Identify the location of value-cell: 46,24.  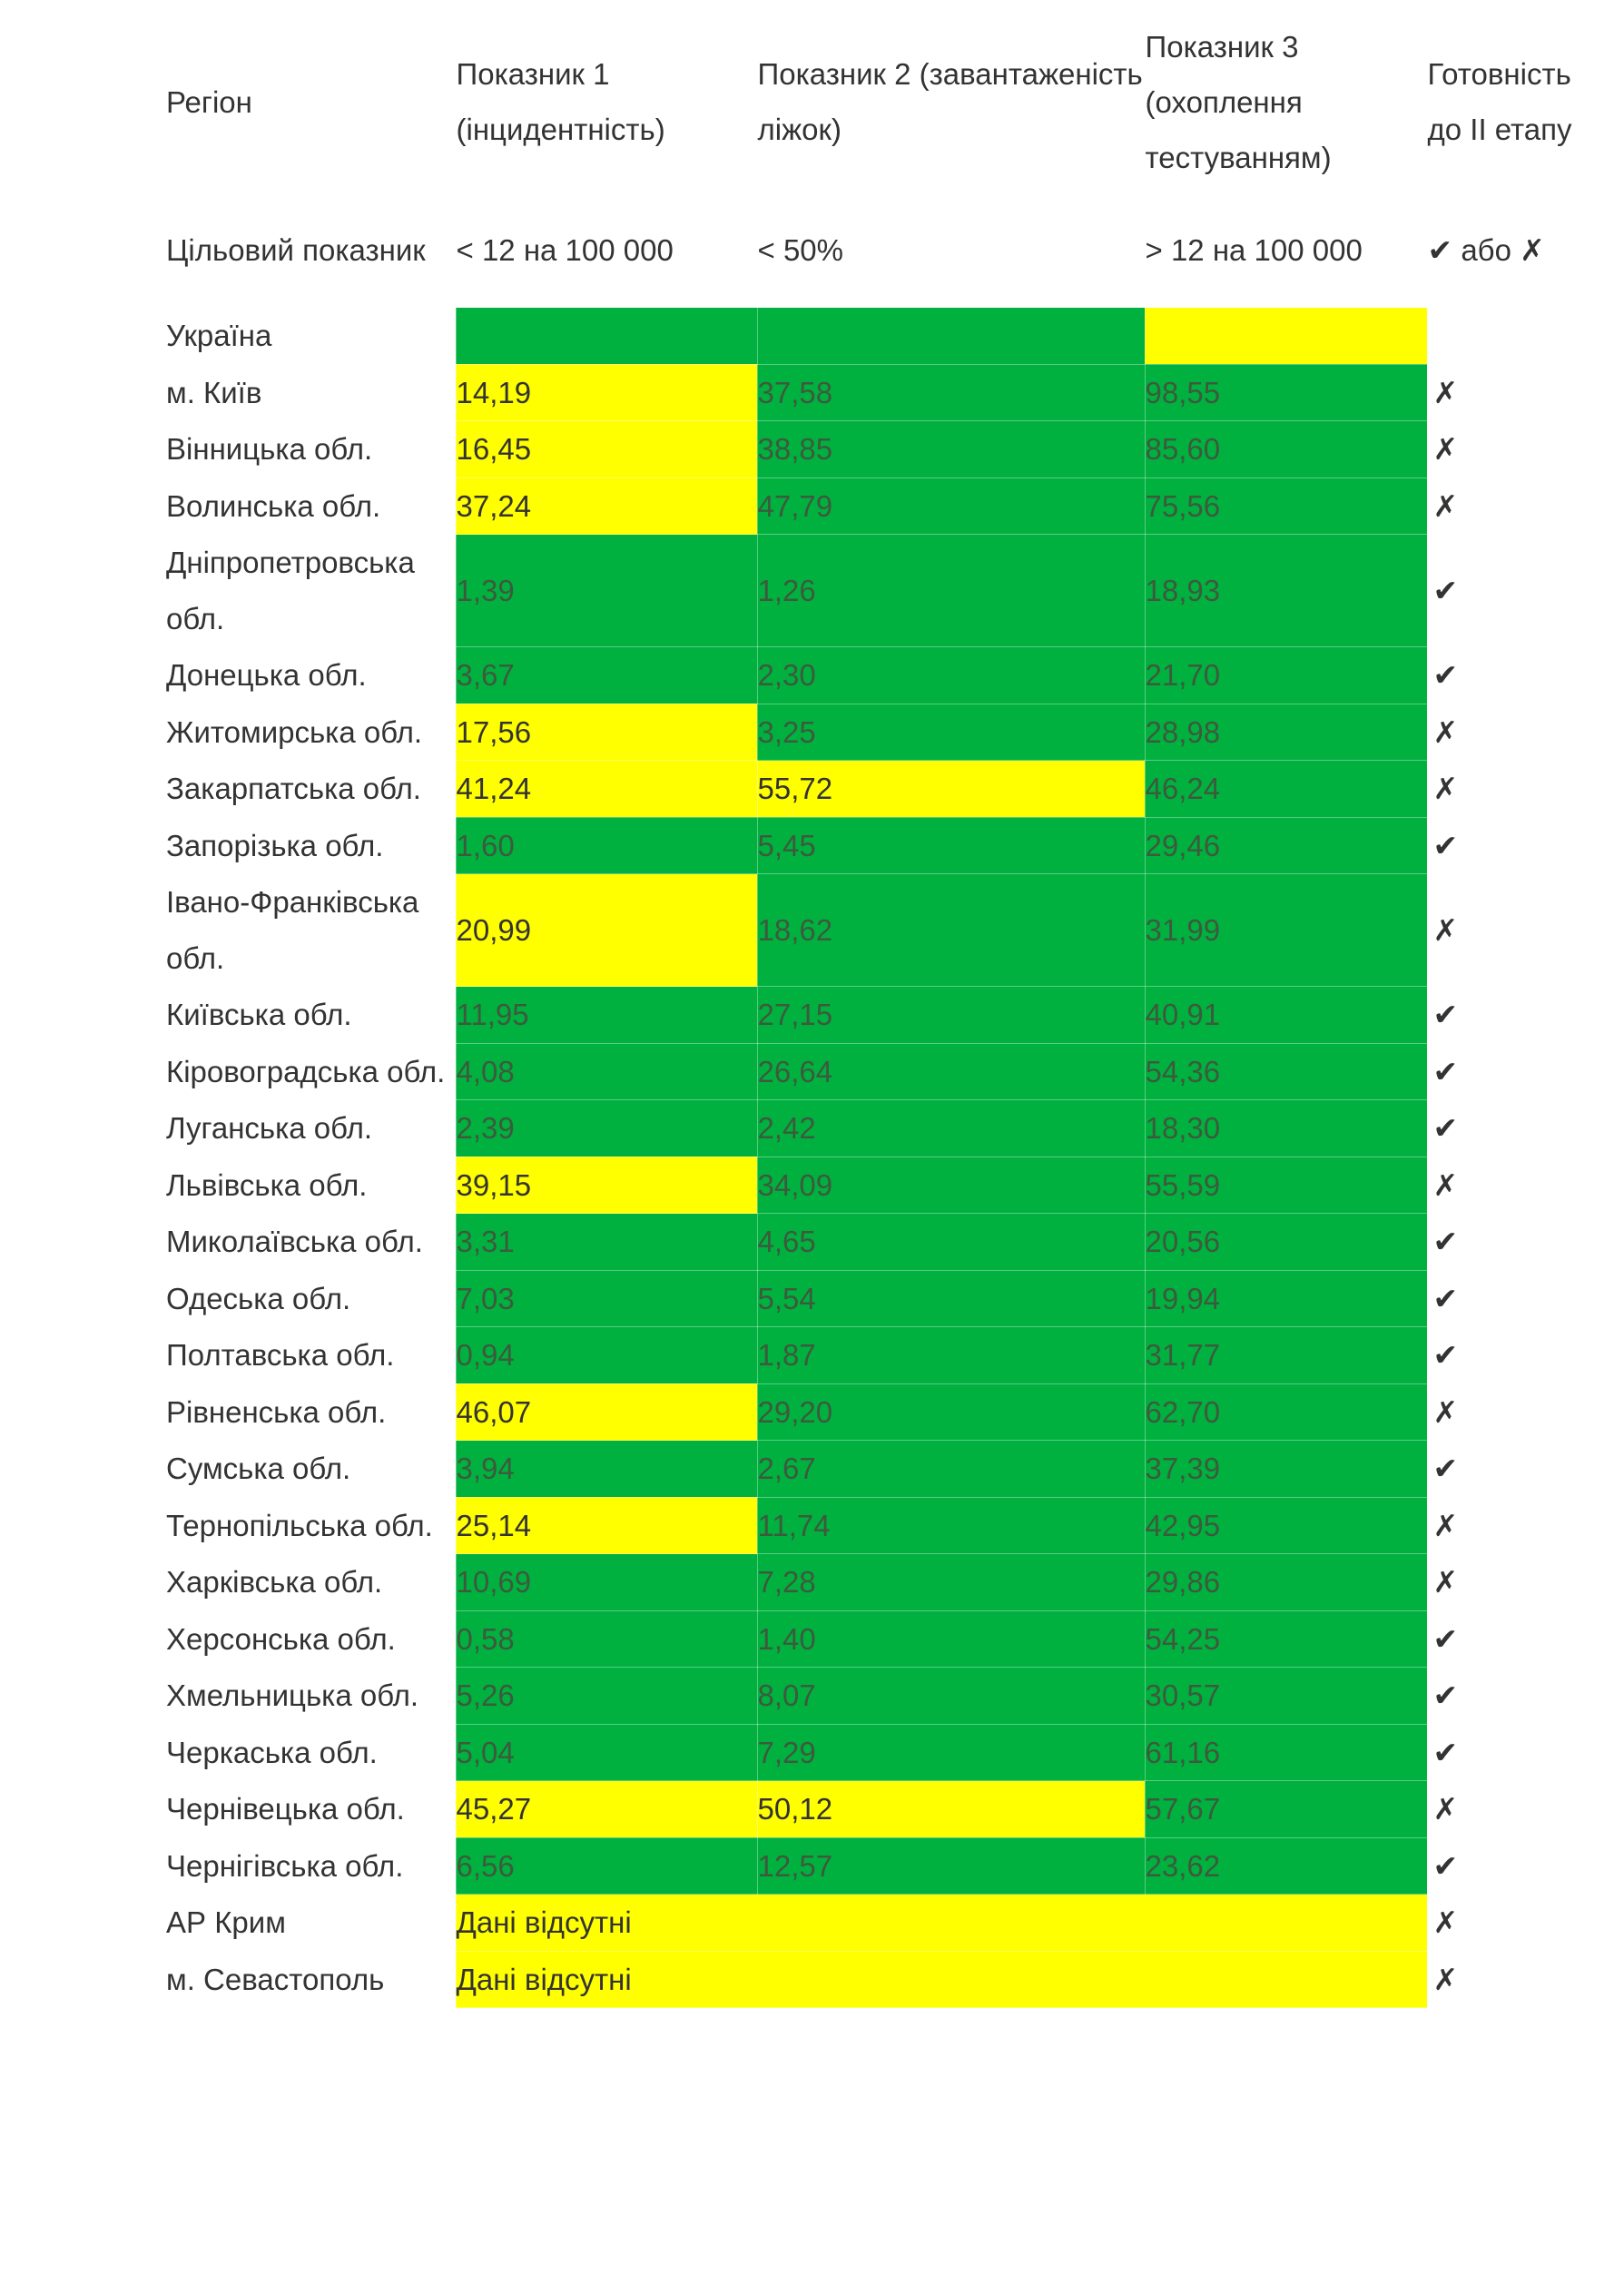
(1286, 789).